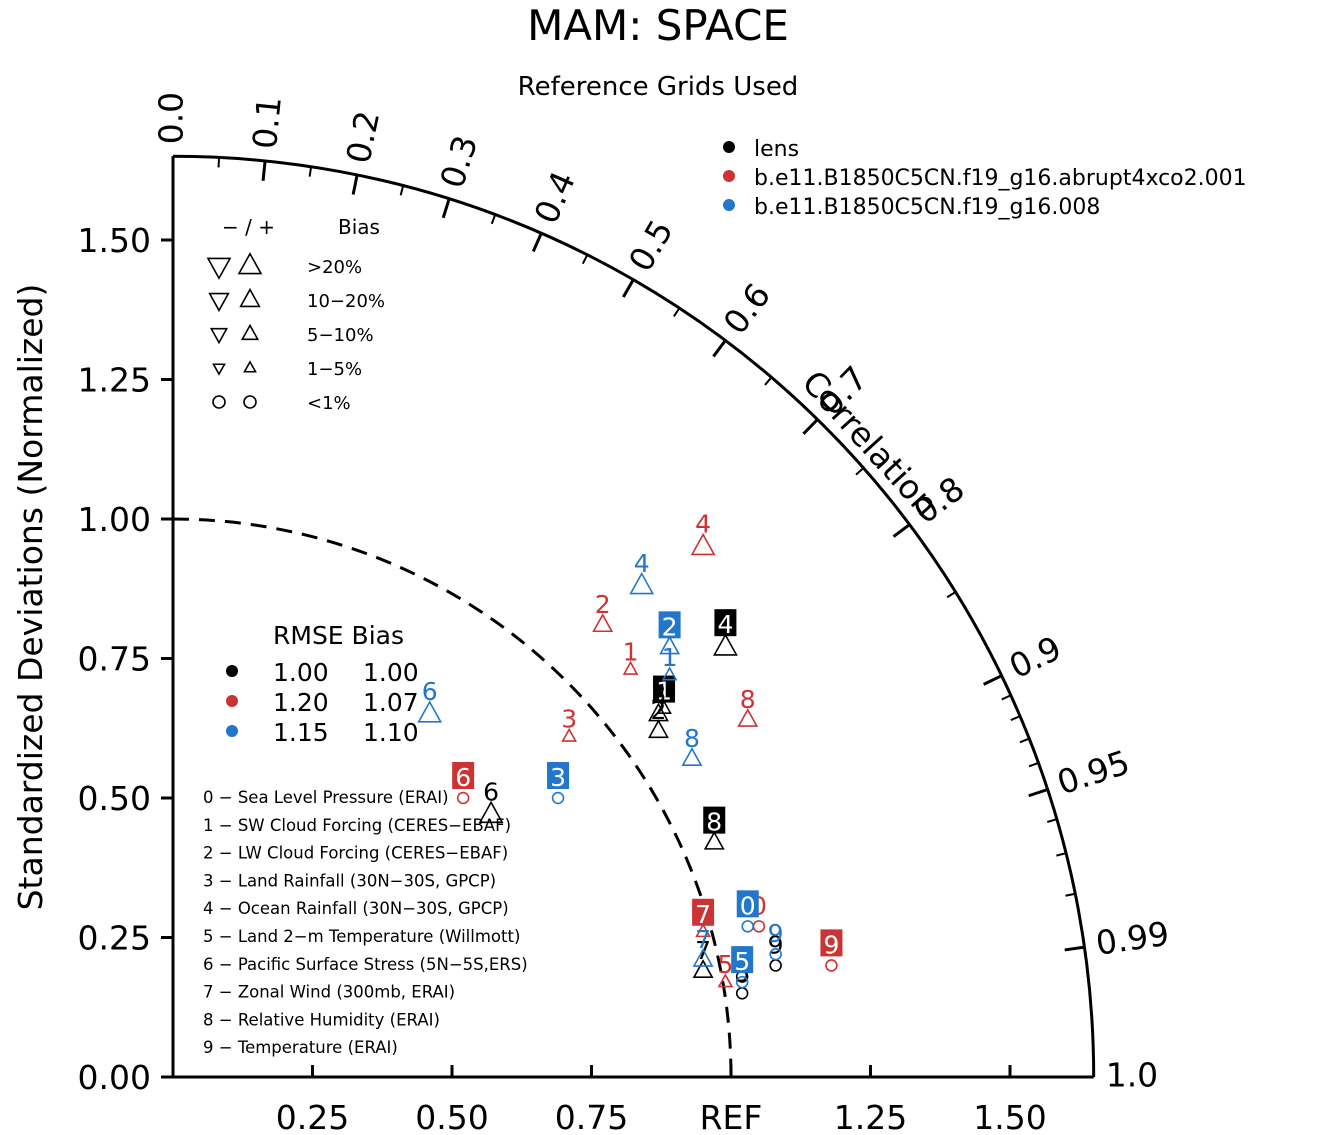  I want to click on data-point-label: 7, so click(703, 914).